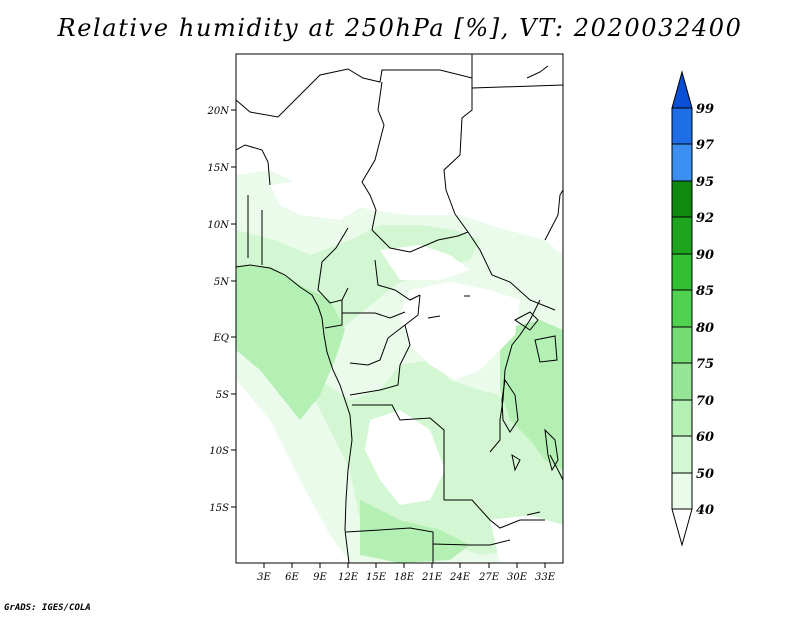 The width and height of the screenshot is (800, 618). Describe the element at coordinates (460, 577) in the screenshot. I see `lon-tick-label: 24E` at that location.